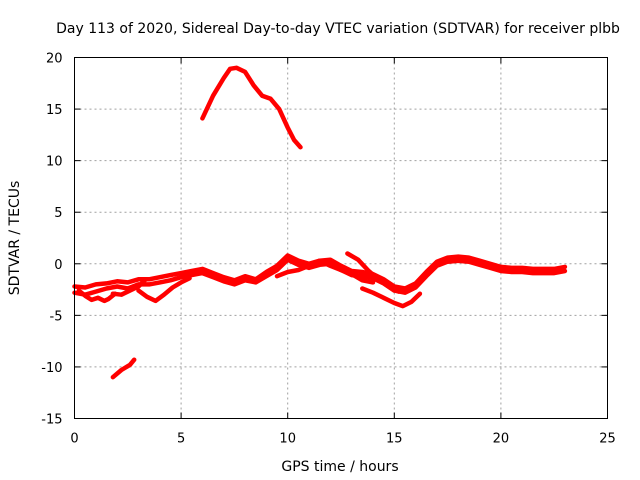 Image resolution: width=640 pixels, height=480 pixels. I want to click on y-tick-label: 15, so click(54, 110).